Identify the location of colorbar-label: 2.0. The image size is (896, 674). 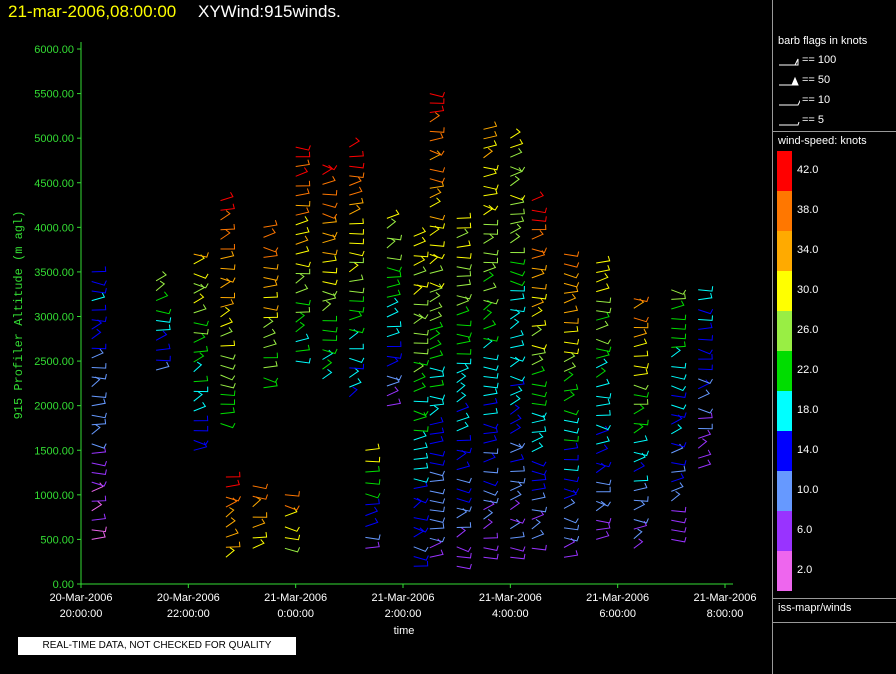
(805, 570).